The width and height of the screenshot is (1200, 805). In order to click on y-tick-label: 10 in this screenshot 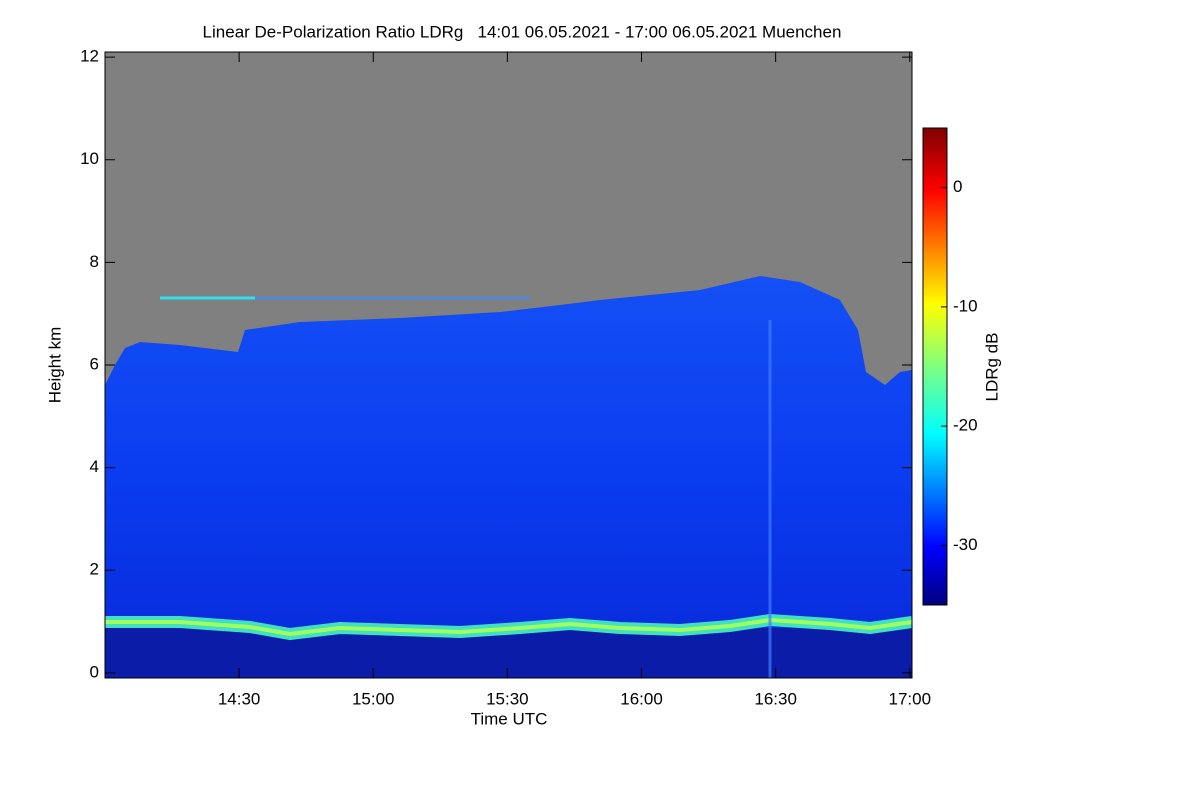, I will do `click(89, 158)`.